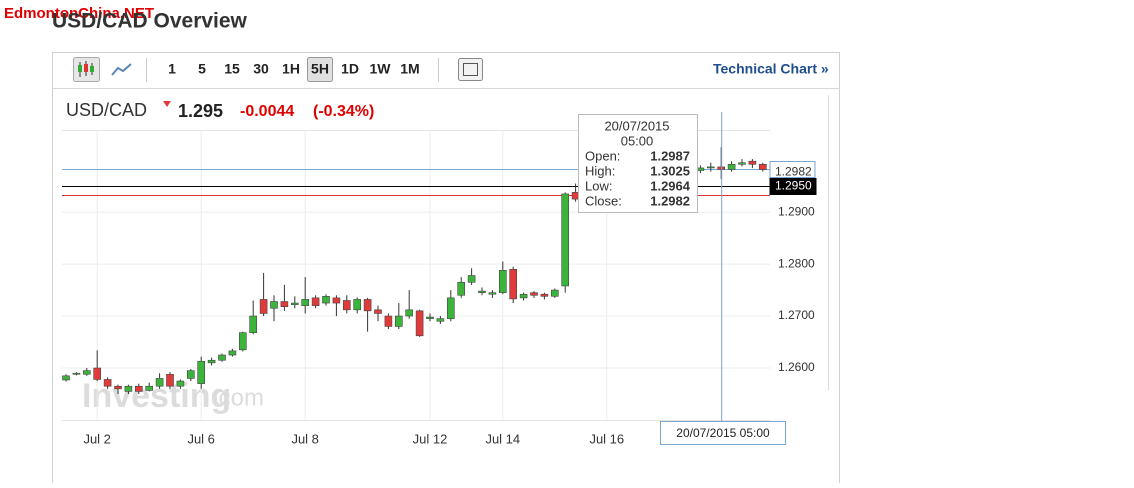 Image resolution: width=1134 pixels, height=488 pixels. What do you see at coordinates (670, 155) in the screenshot?
I see `tooltip-value: 1.2987` at bounding box center [670, 155].